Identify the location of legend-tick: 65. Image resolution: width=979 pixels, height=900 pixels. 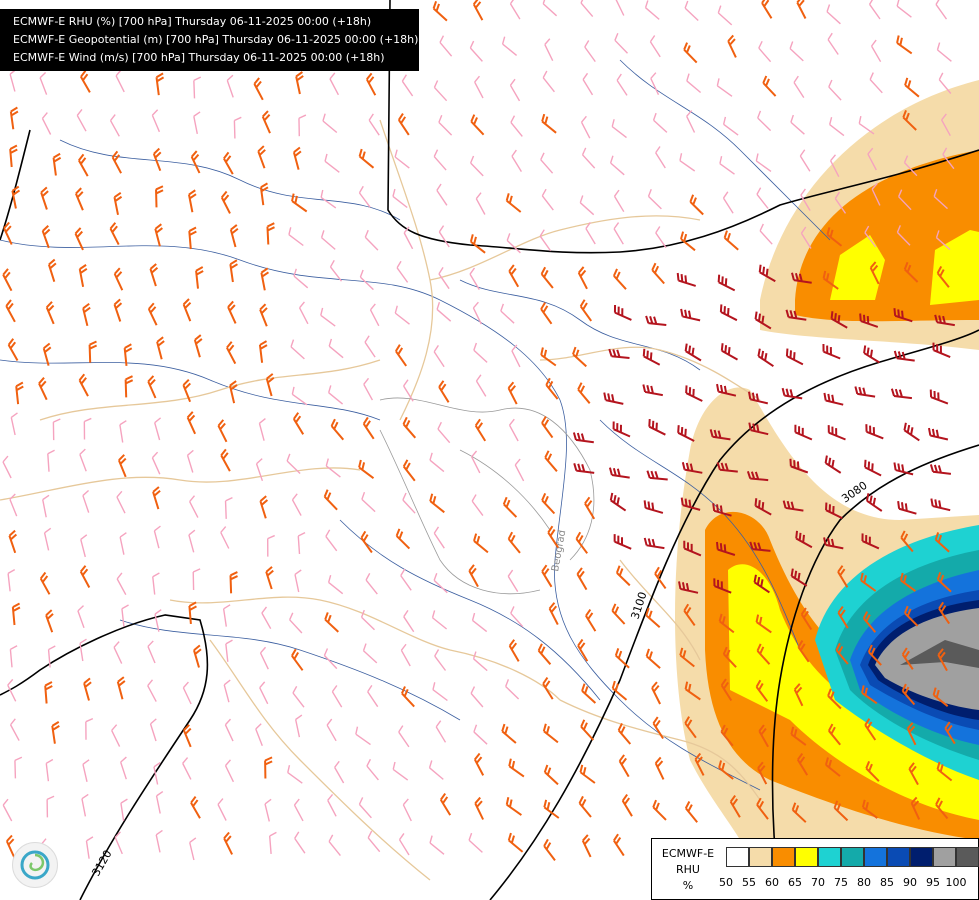
(795, 882).